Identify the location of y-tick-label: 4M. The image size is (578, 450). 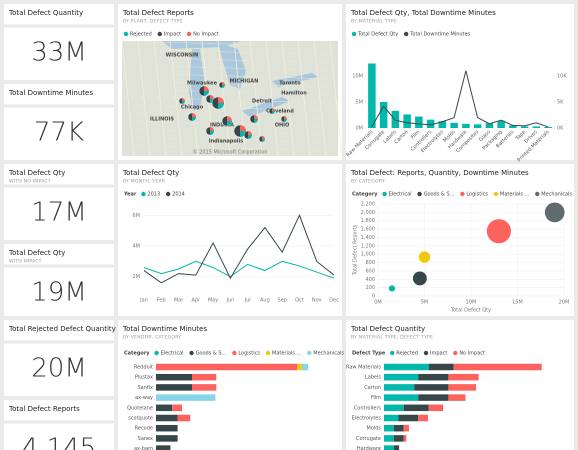
(137, 247).